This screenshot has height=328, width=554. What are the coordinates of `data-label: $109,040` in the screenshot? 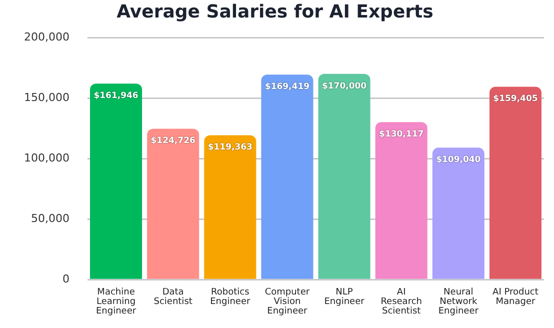 It's located at (458, 160).